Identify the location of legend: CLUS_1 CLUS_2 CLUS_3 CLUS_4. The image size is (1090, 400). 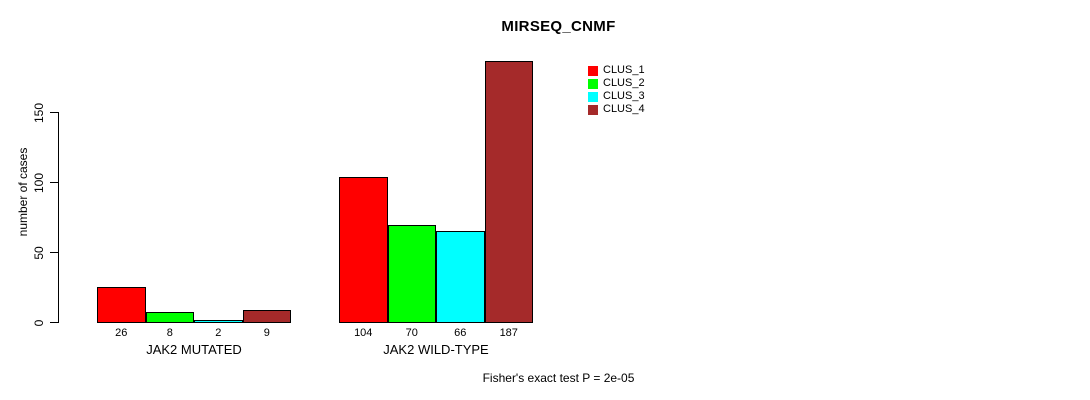
(616, 90).